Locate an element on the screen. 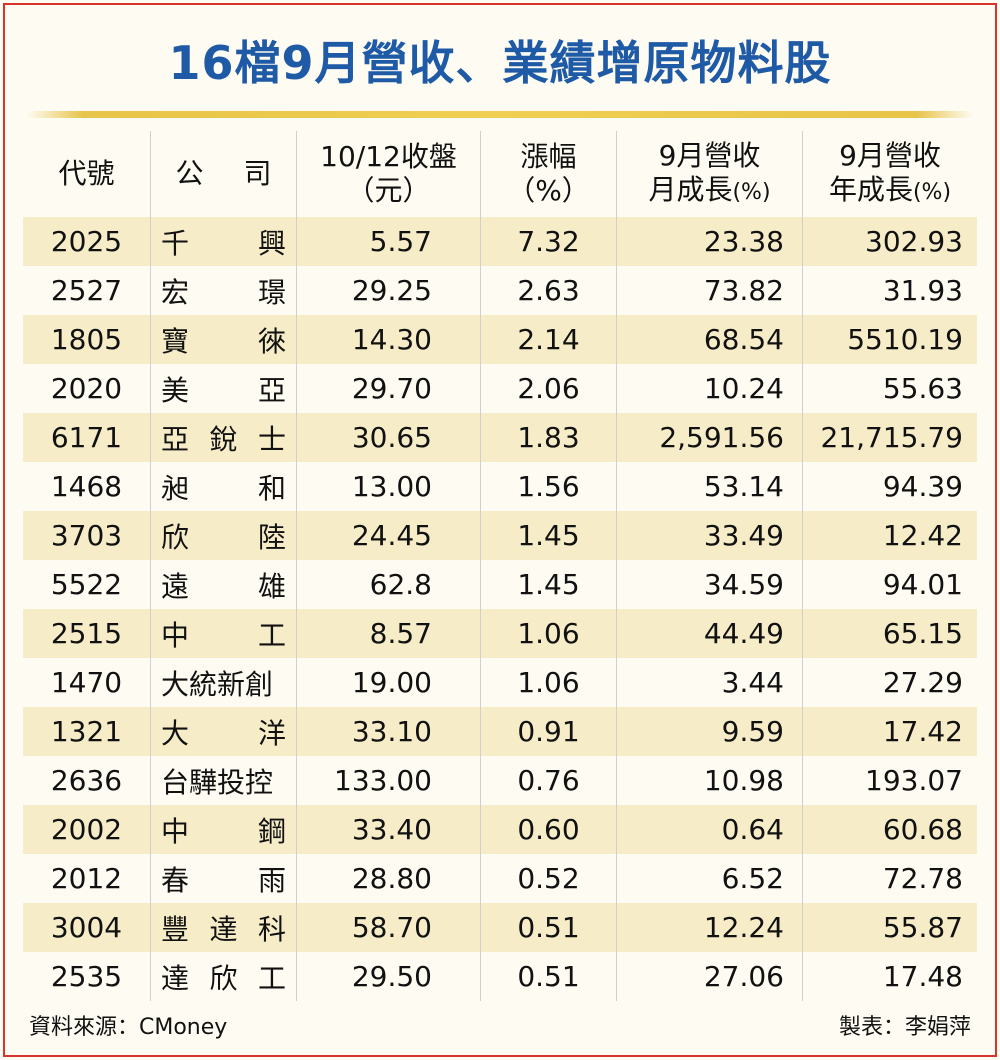  company-name: 中工 is located at coordinates (223, 634).